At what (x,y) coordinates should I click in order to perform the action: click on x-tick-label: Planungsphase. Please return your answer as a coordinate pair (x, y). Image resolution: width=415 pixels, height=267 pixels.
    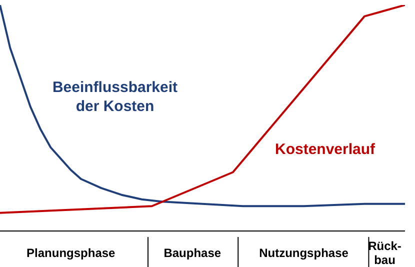
    Looking at the image, I should click on (71, 253).